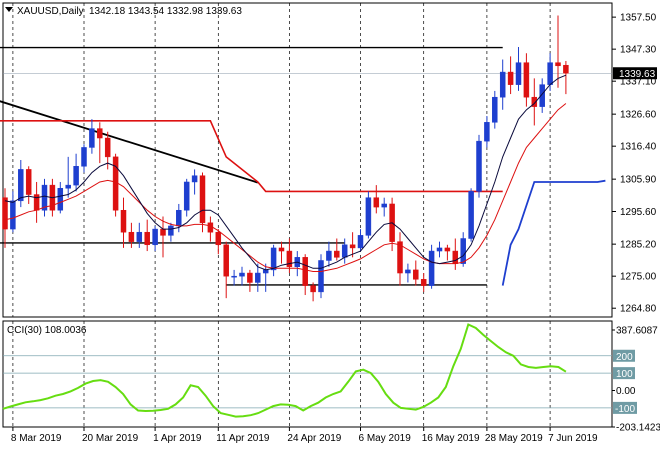 Image resolution: width=660 pixels, height=455 pixels. I want to click on date-label: 20 Mar 2019, so click(110, 438).